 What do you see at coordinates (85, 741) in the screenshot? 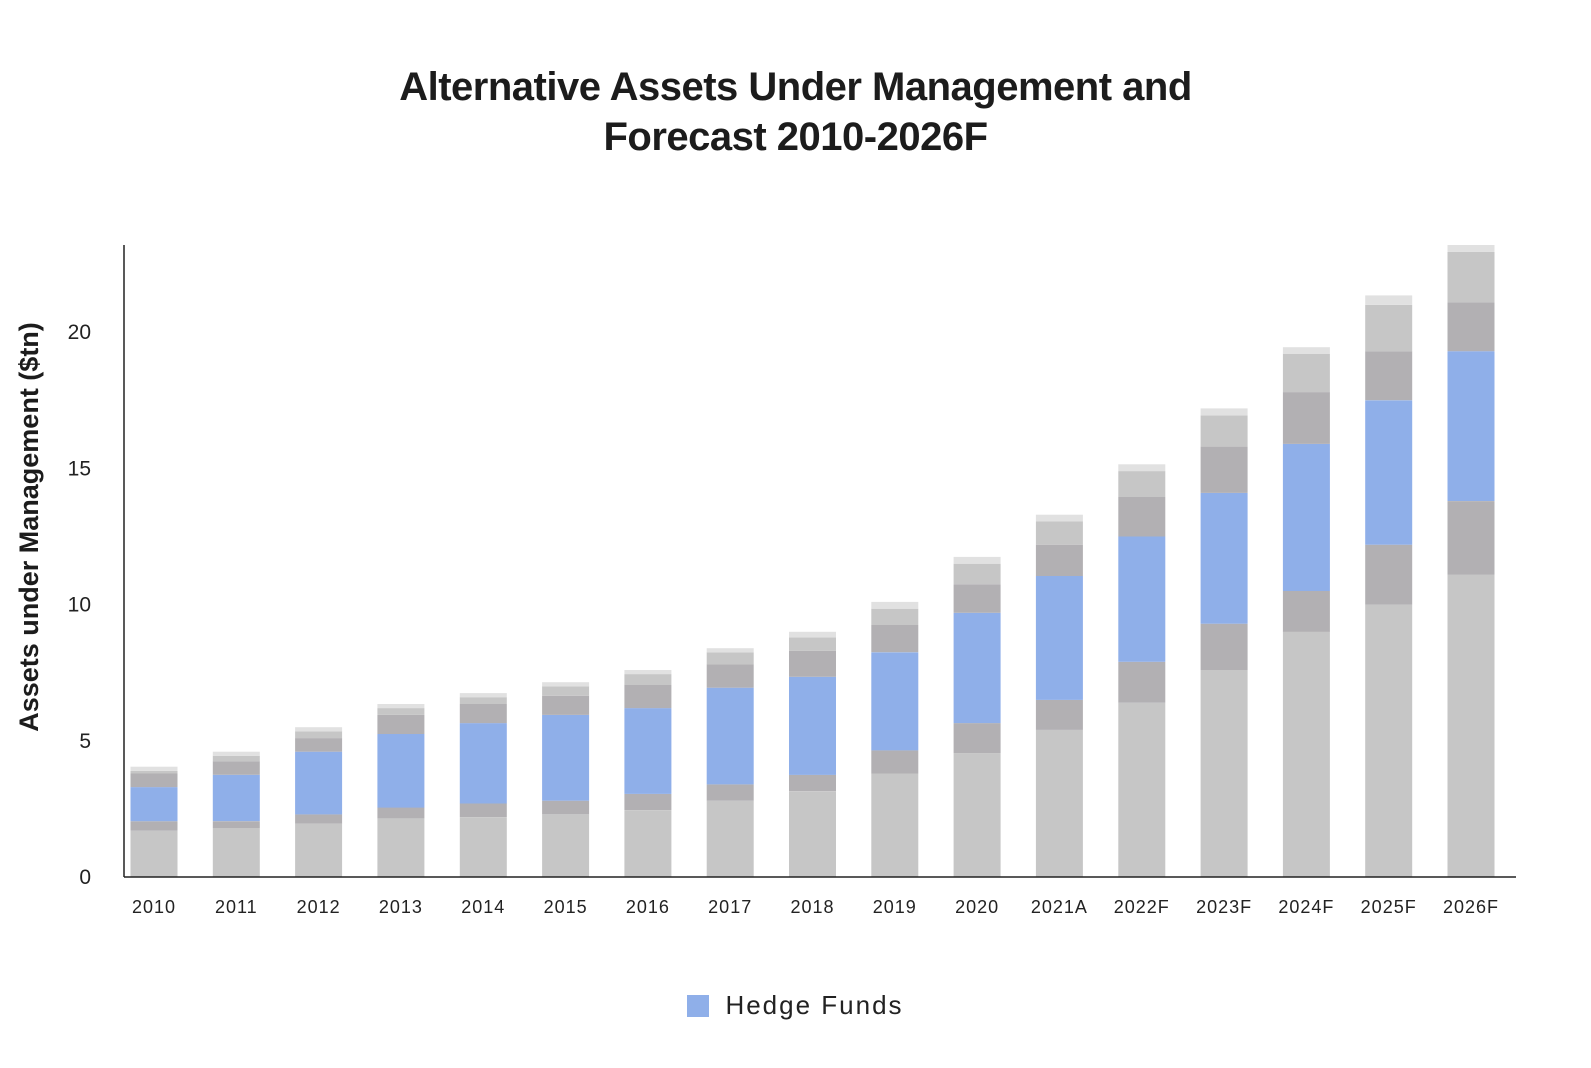
I see `y-tick-label: 5` at bounding box center [85, 741].